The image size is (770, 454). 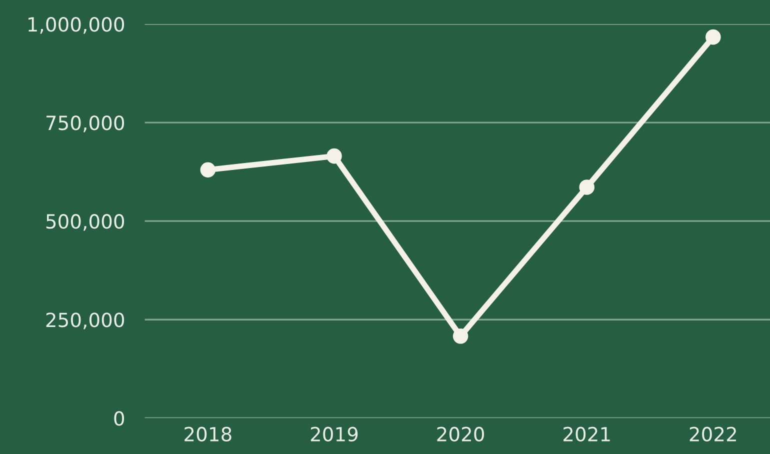 What do you see at coordinates (85, 321) in the screenshot?
I see `y-tick-label: 250,000` at bounding box center [85, 321].